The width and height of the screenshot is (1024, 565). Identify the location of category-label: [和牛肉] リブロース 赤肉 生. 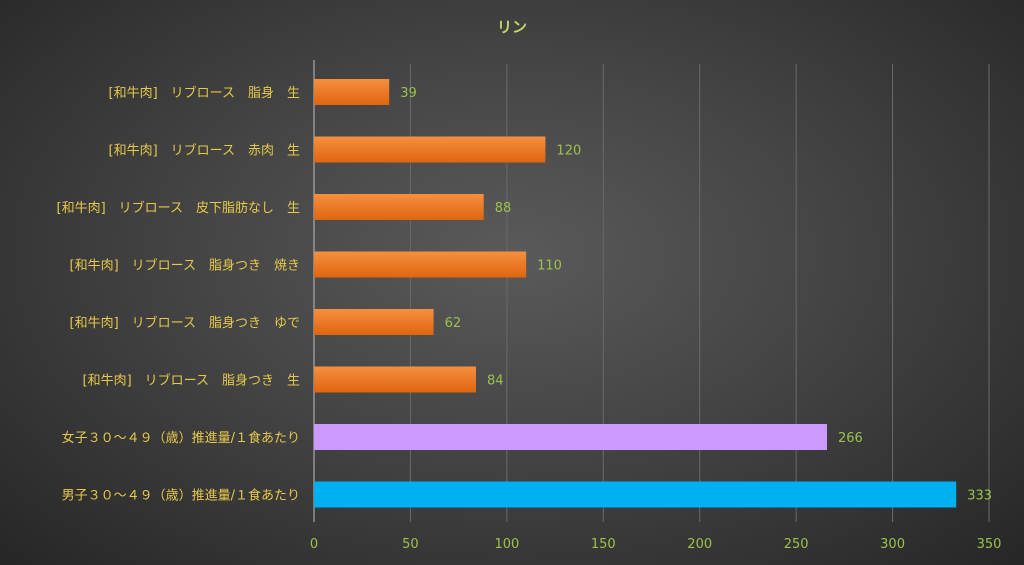
(205, 151).